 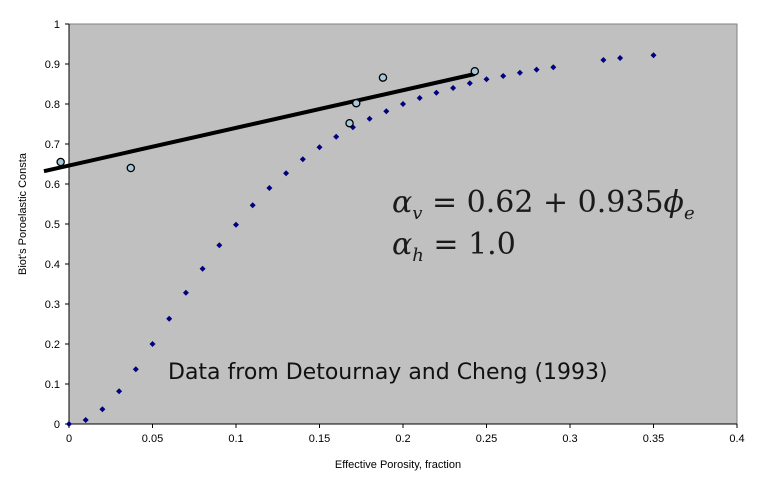 I want to click on y-tick-label: 0.3, so click(x=52, y=305).